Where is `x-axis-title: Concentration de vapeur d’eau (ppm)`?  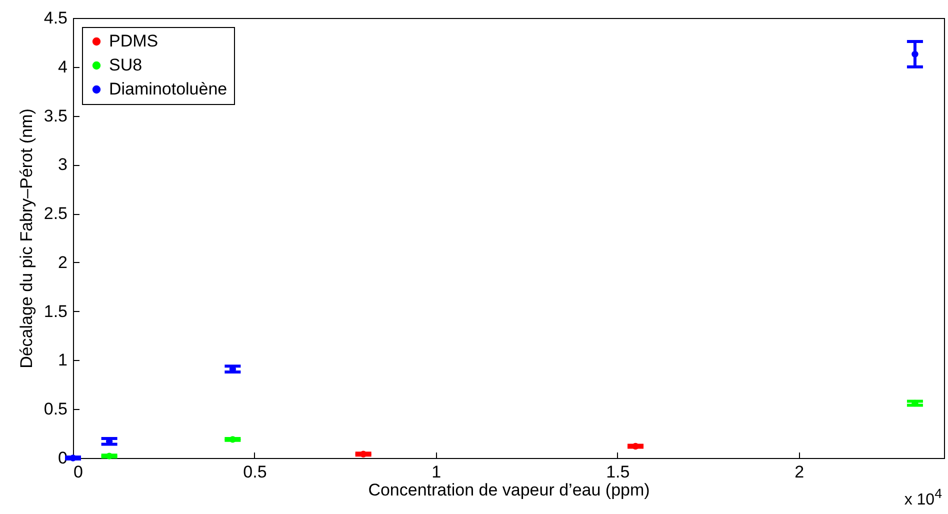 x-axis-title: Concentration de vapeur d’eau (ppm) is located at coordinates (509, 490).